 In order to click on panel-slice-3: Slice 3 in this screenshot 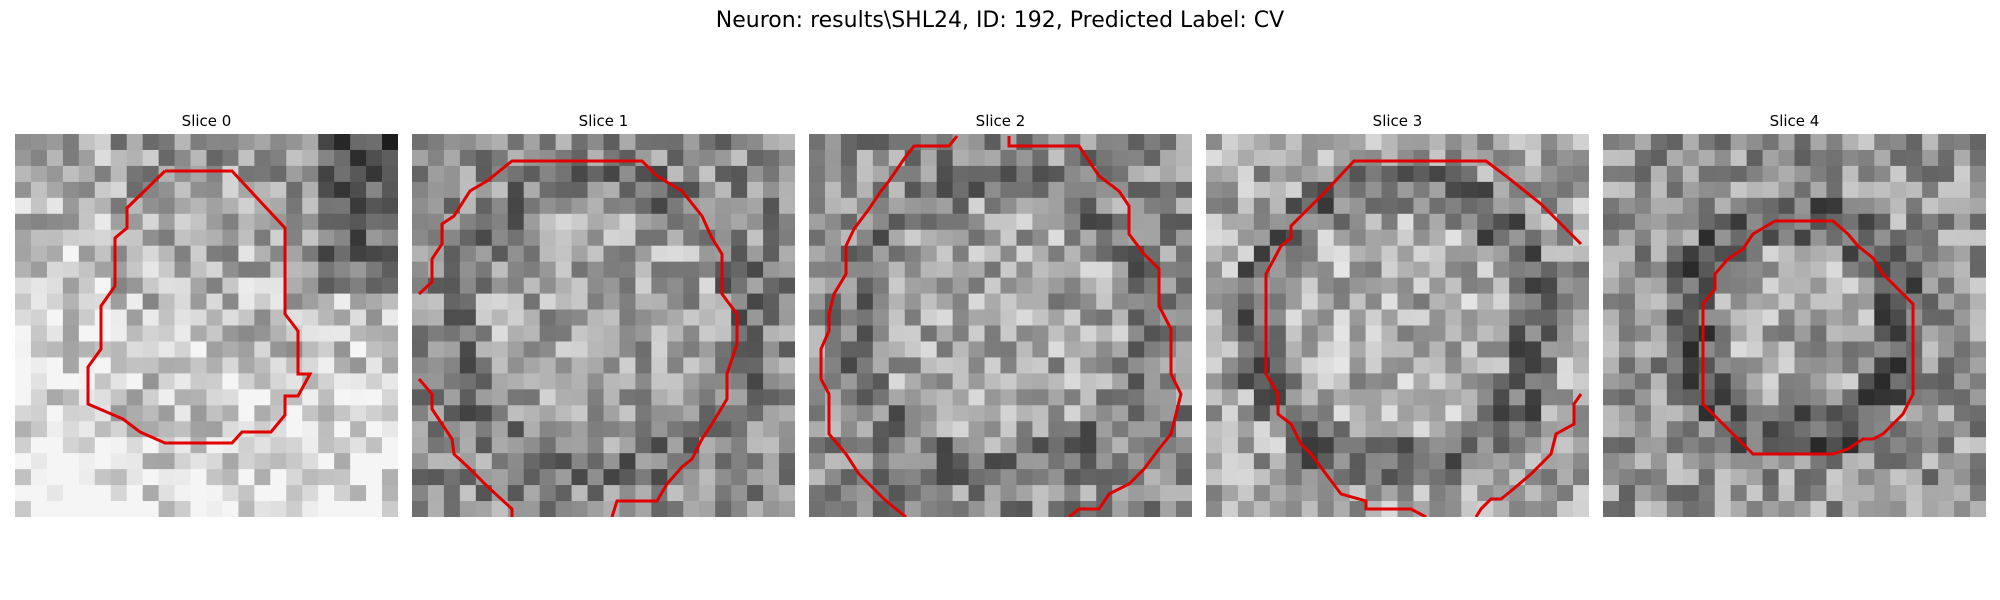, I will do `click(1397, 313)`.